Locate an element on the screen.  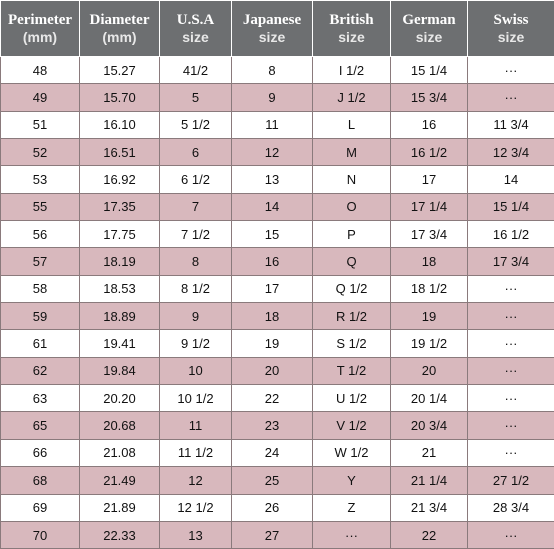
cell-usa-size: 13 is located at coordinates (196, 534).